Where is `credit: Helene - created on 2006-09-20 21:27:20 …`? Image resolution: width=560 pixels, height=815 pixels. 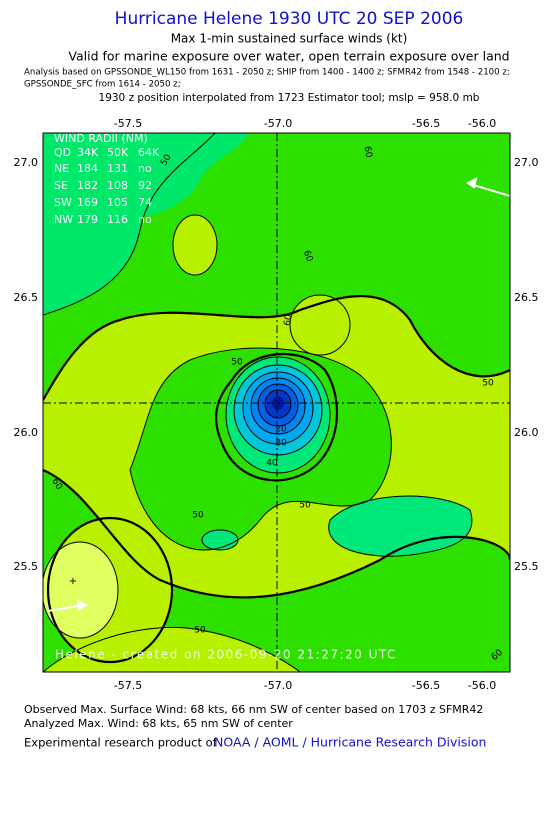
credit: Helene - created on 2006-09-20 21:27:20 … is located at coordinates (226, 655).